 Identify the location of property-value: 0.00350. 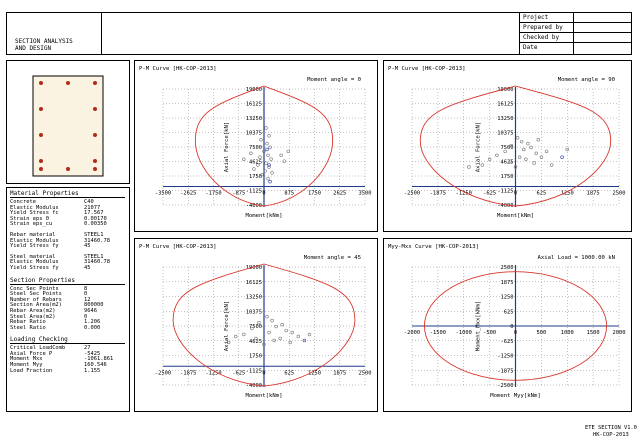
(95, 224).